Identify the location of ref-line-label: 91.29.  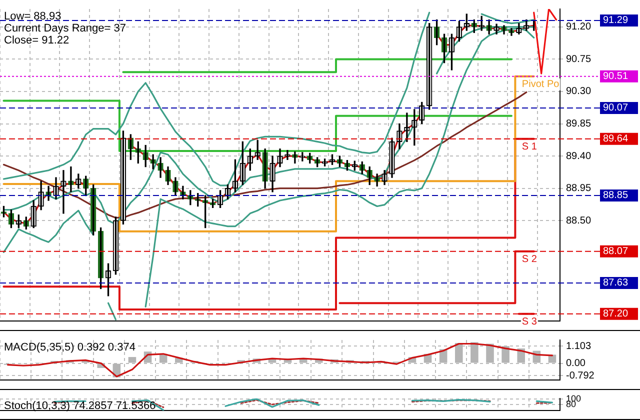
(615, 20).